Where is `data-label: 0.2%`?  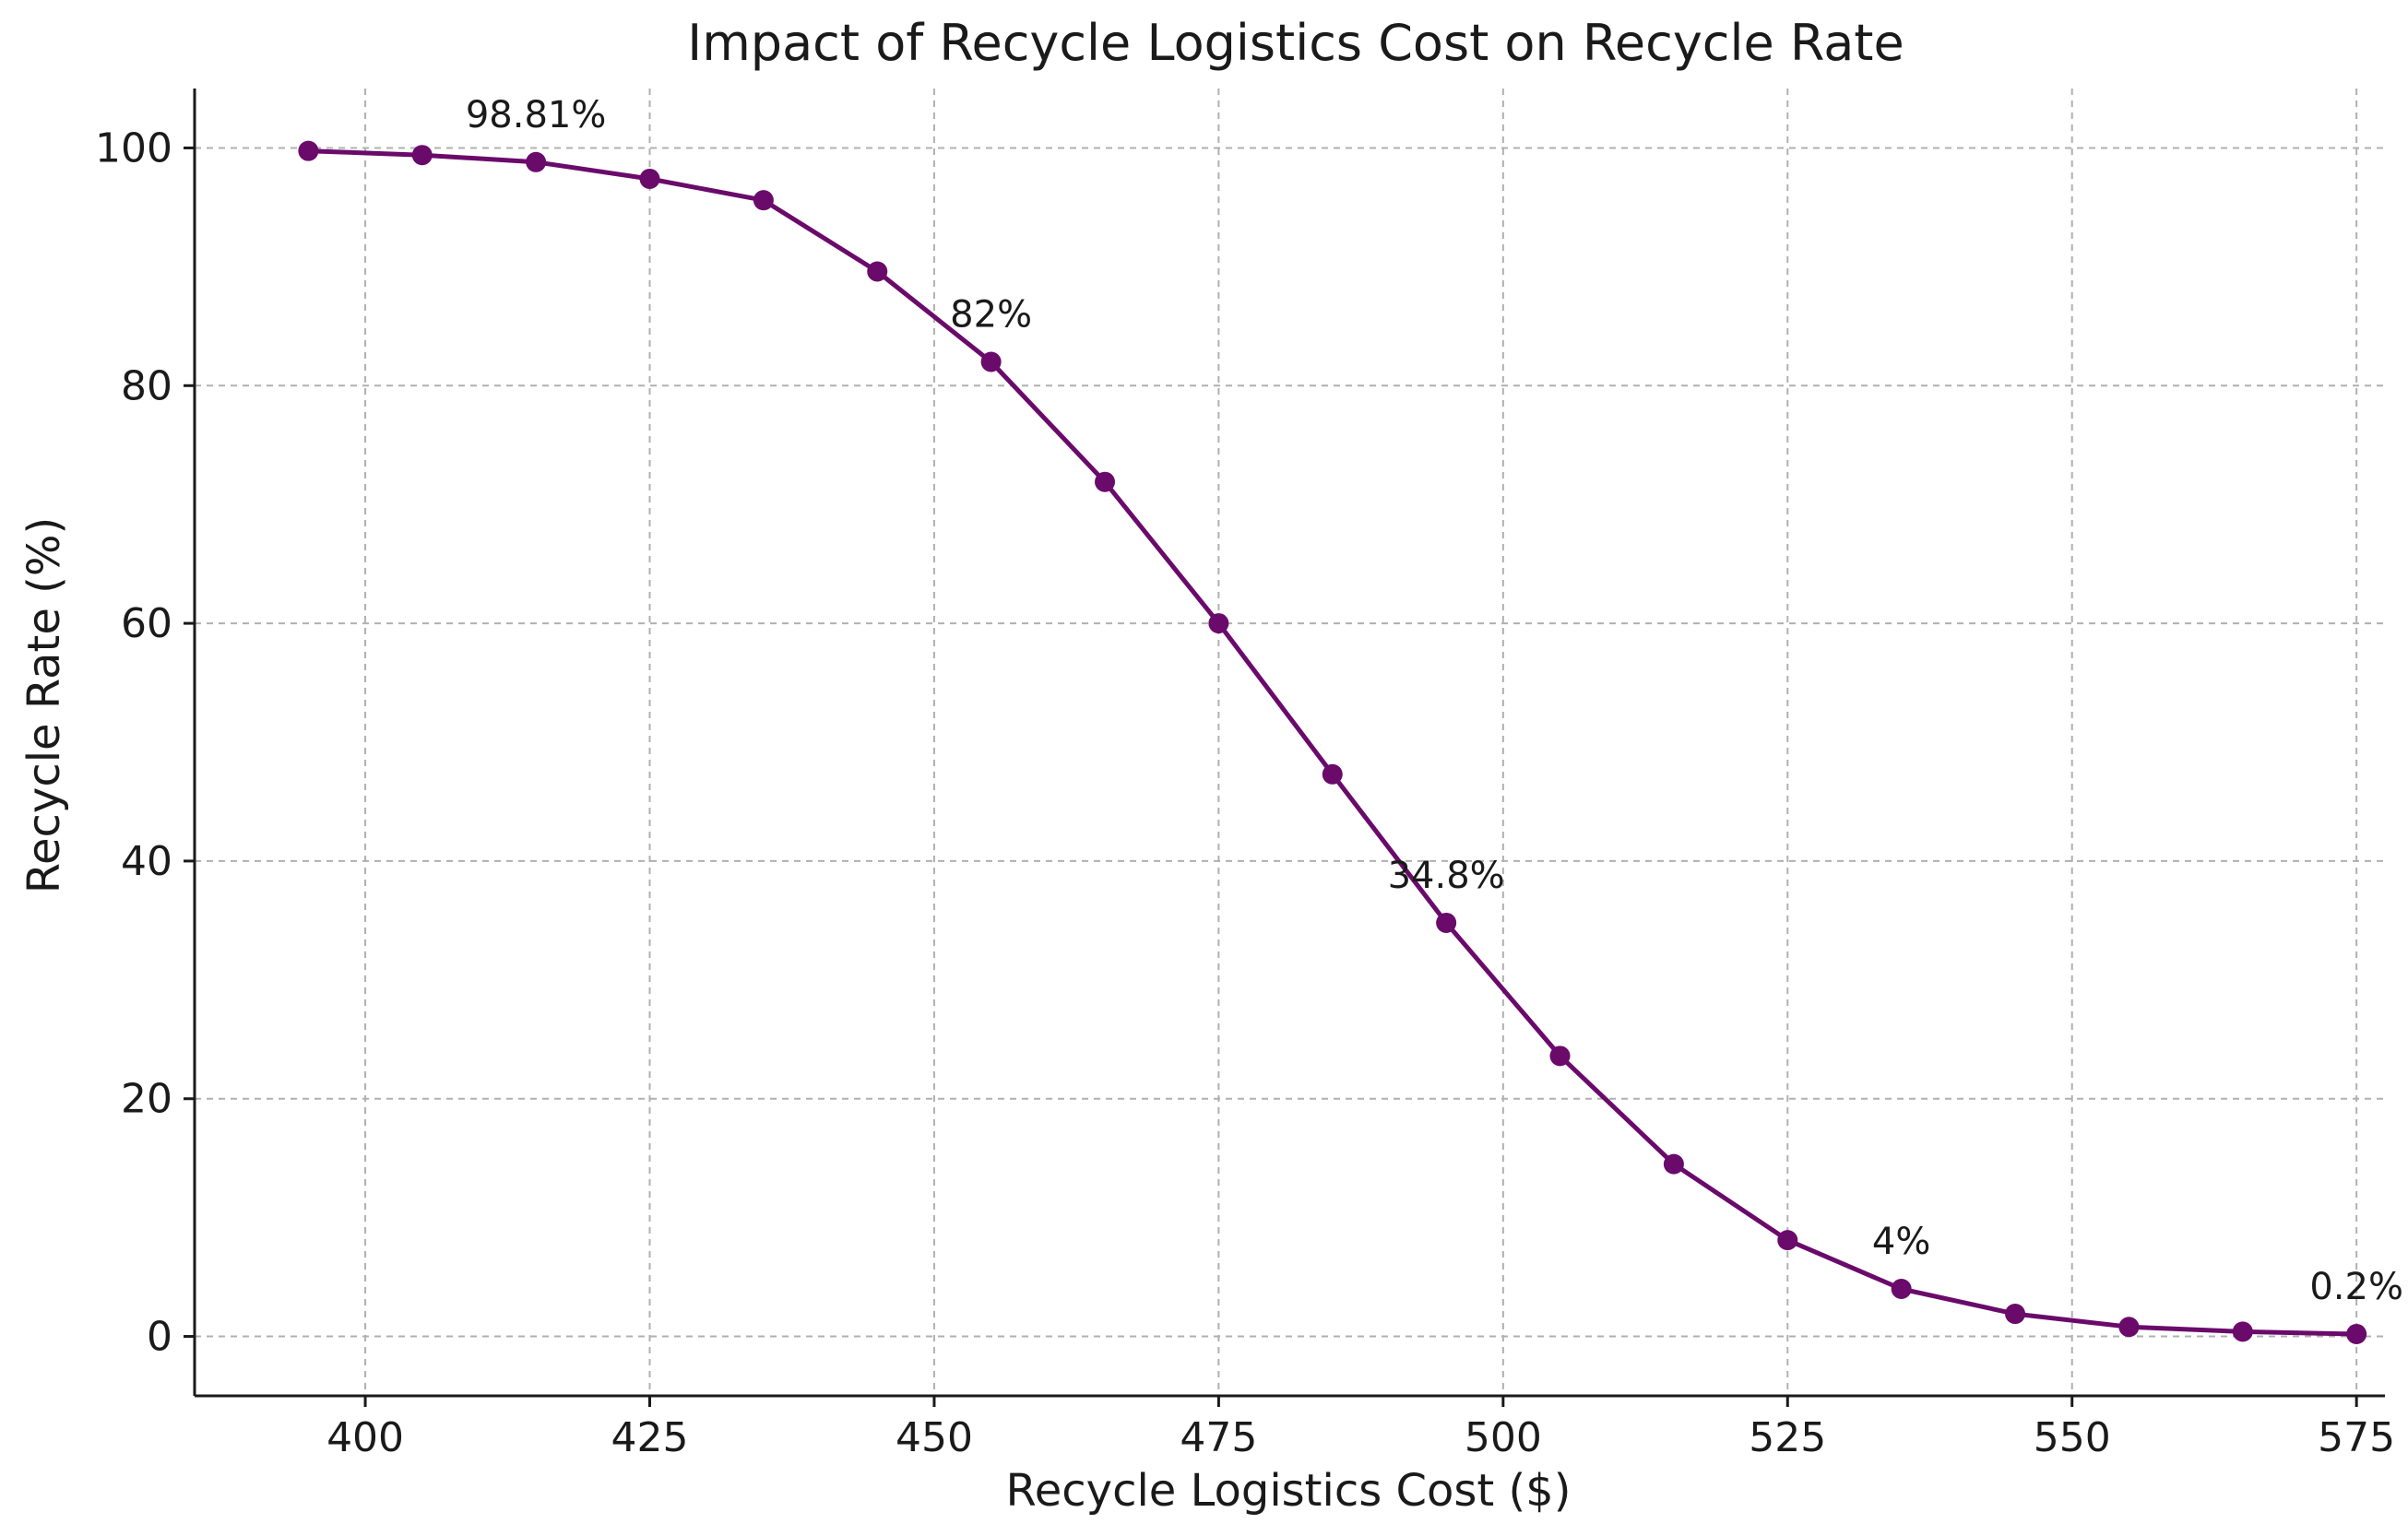 data-label: 0.2% is located at coordinates (2356, 1287).